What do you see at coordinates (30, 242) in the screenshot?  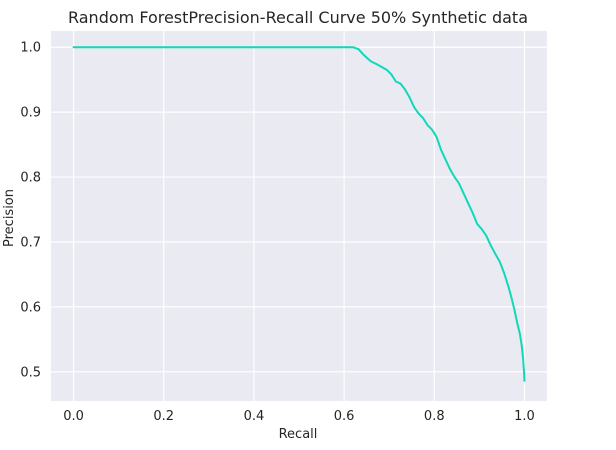 I see `y-tick-label: 0.7` at bounding box center [30, 242].